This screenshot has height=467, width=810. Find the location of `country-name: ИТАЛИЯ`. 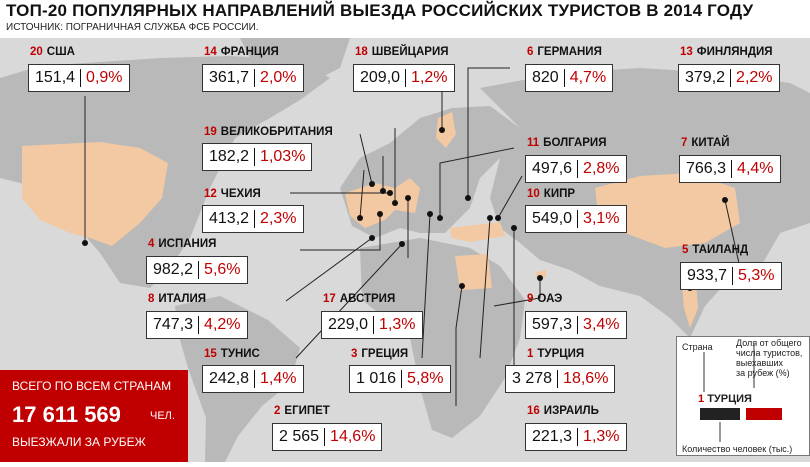

country-name: ИТАЛИЯ is located at coordinates (182, 299).